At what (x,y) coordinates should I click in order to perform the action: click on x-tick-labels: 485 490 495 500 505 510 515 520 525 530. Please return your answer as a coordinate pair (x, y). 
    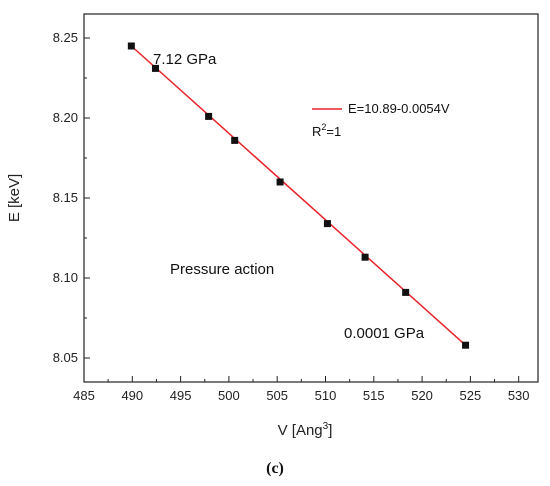
    Looking at the image, I should click on (301, 395).